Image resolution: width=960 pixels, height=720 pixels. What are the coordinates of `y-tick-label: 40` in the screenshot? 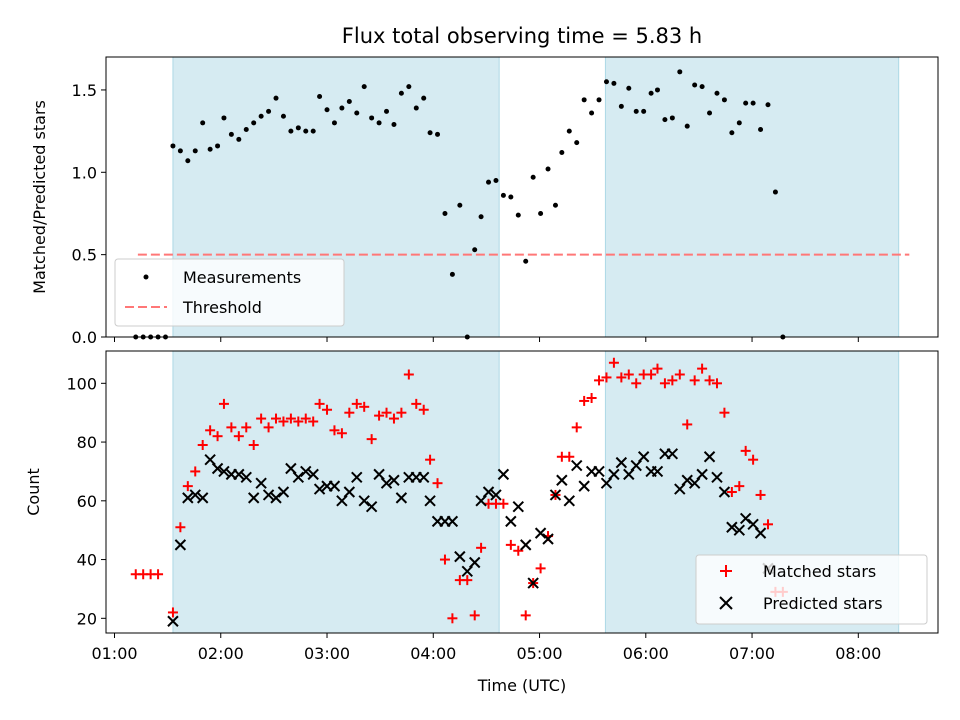 It's located at (87, 560).